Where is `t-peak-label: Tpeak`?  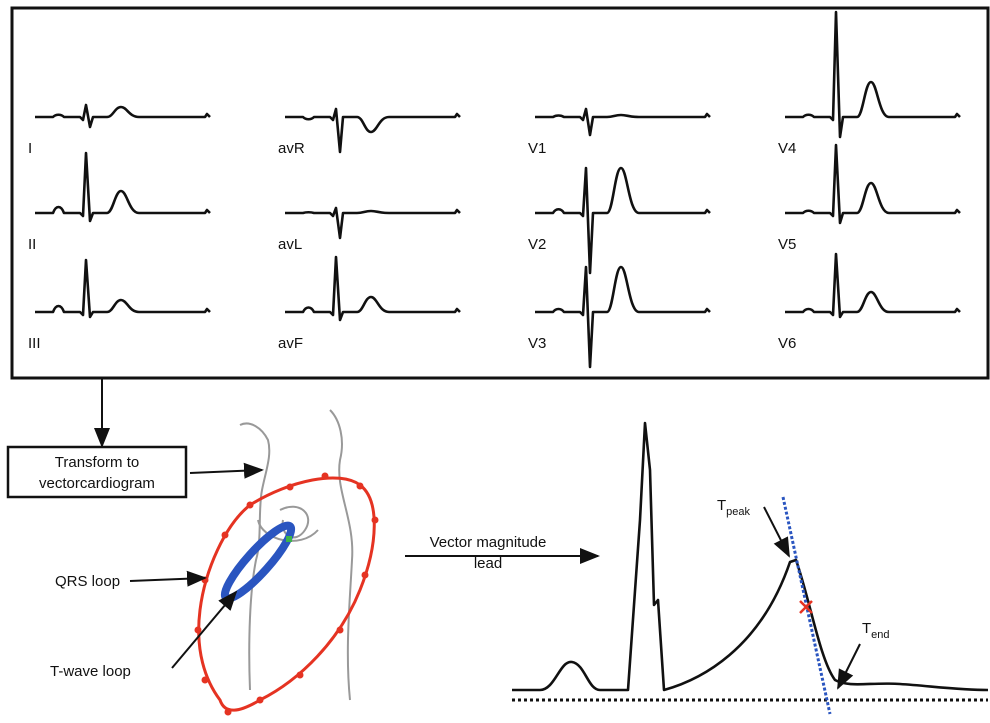 t-peak-label: Tpeak is located at coordinates (734, 507).